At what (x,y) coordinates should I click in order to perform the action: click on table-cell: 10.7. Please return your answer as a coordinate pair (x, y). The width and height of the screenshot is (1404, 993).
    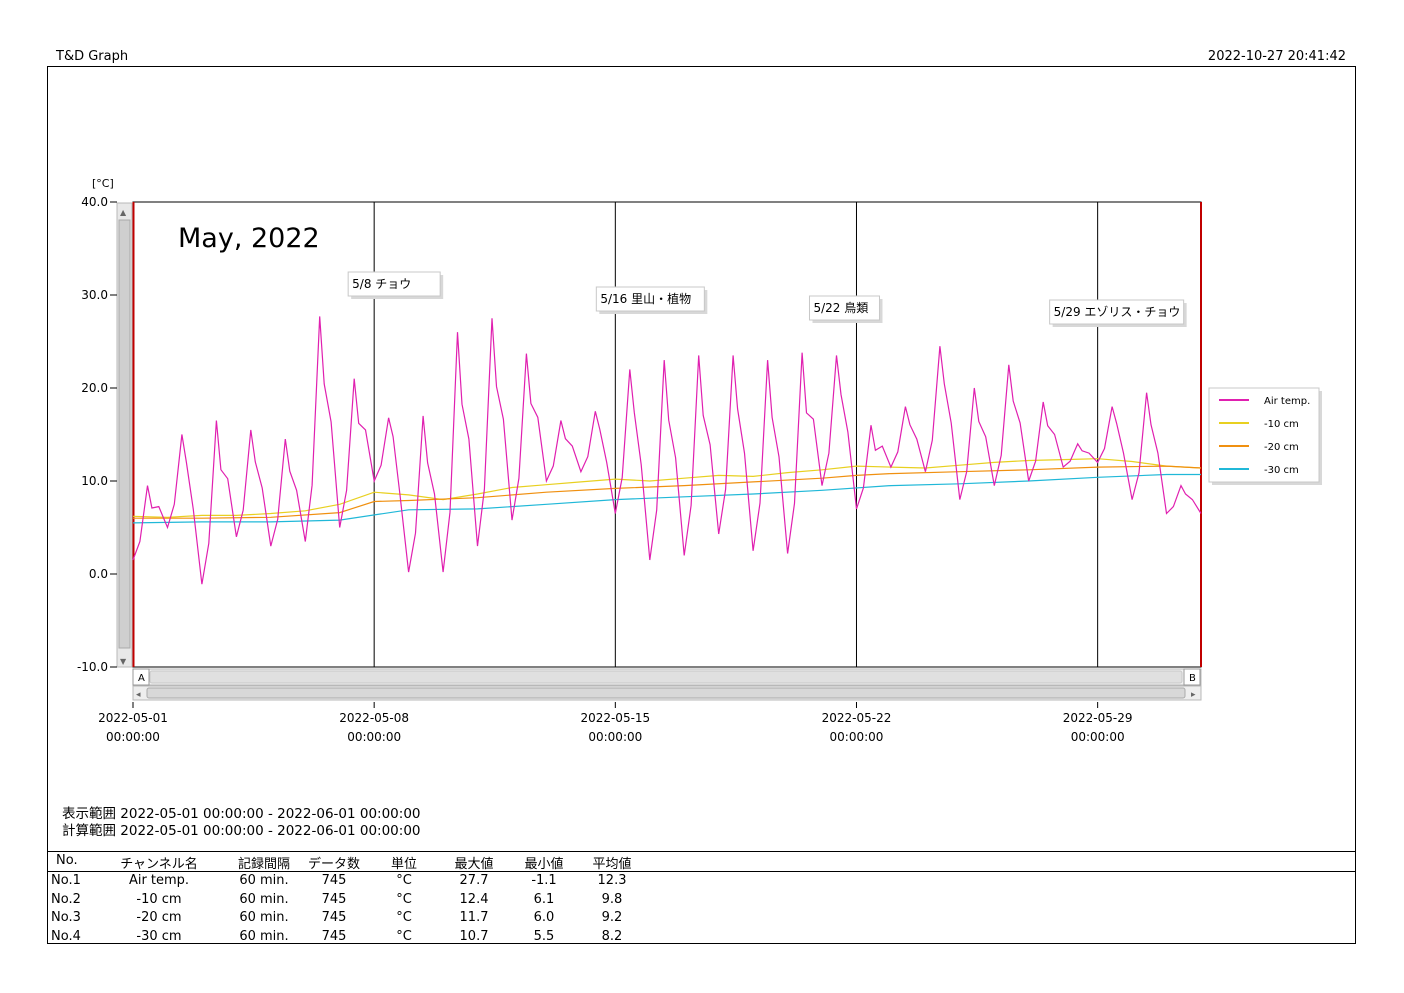
    Looking at the image, I should click on (474, 936).